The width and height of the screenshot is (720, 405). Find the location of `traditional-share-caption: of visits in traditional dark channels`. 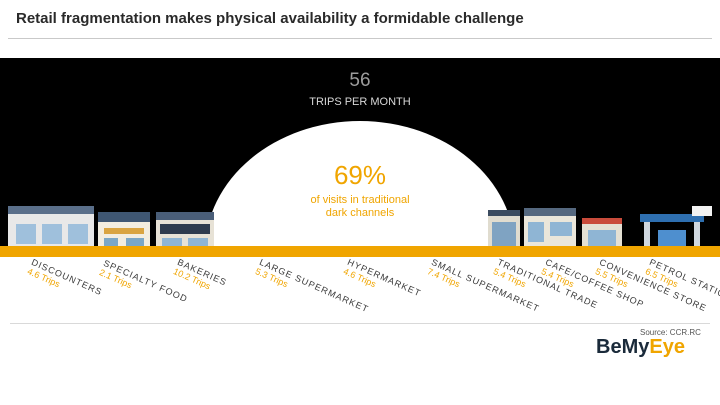

traditional-share-caption: of visits in traditional dark channels is located at coordinates (360, 206).